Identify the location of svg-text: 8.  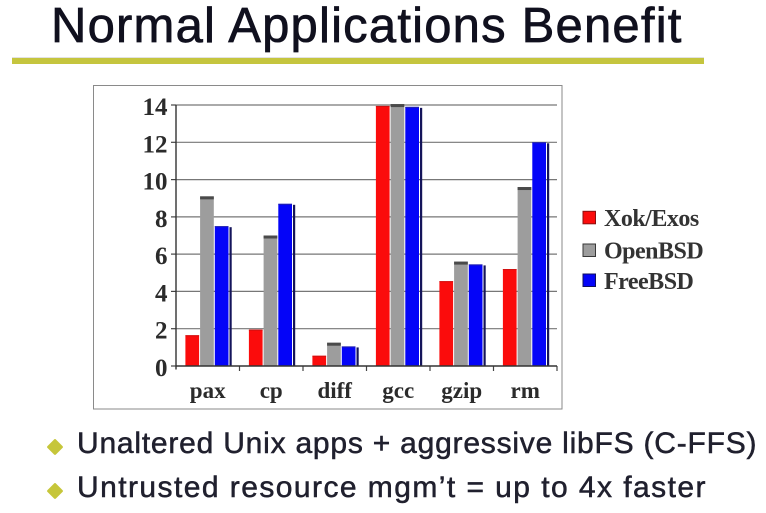
(161, 219).